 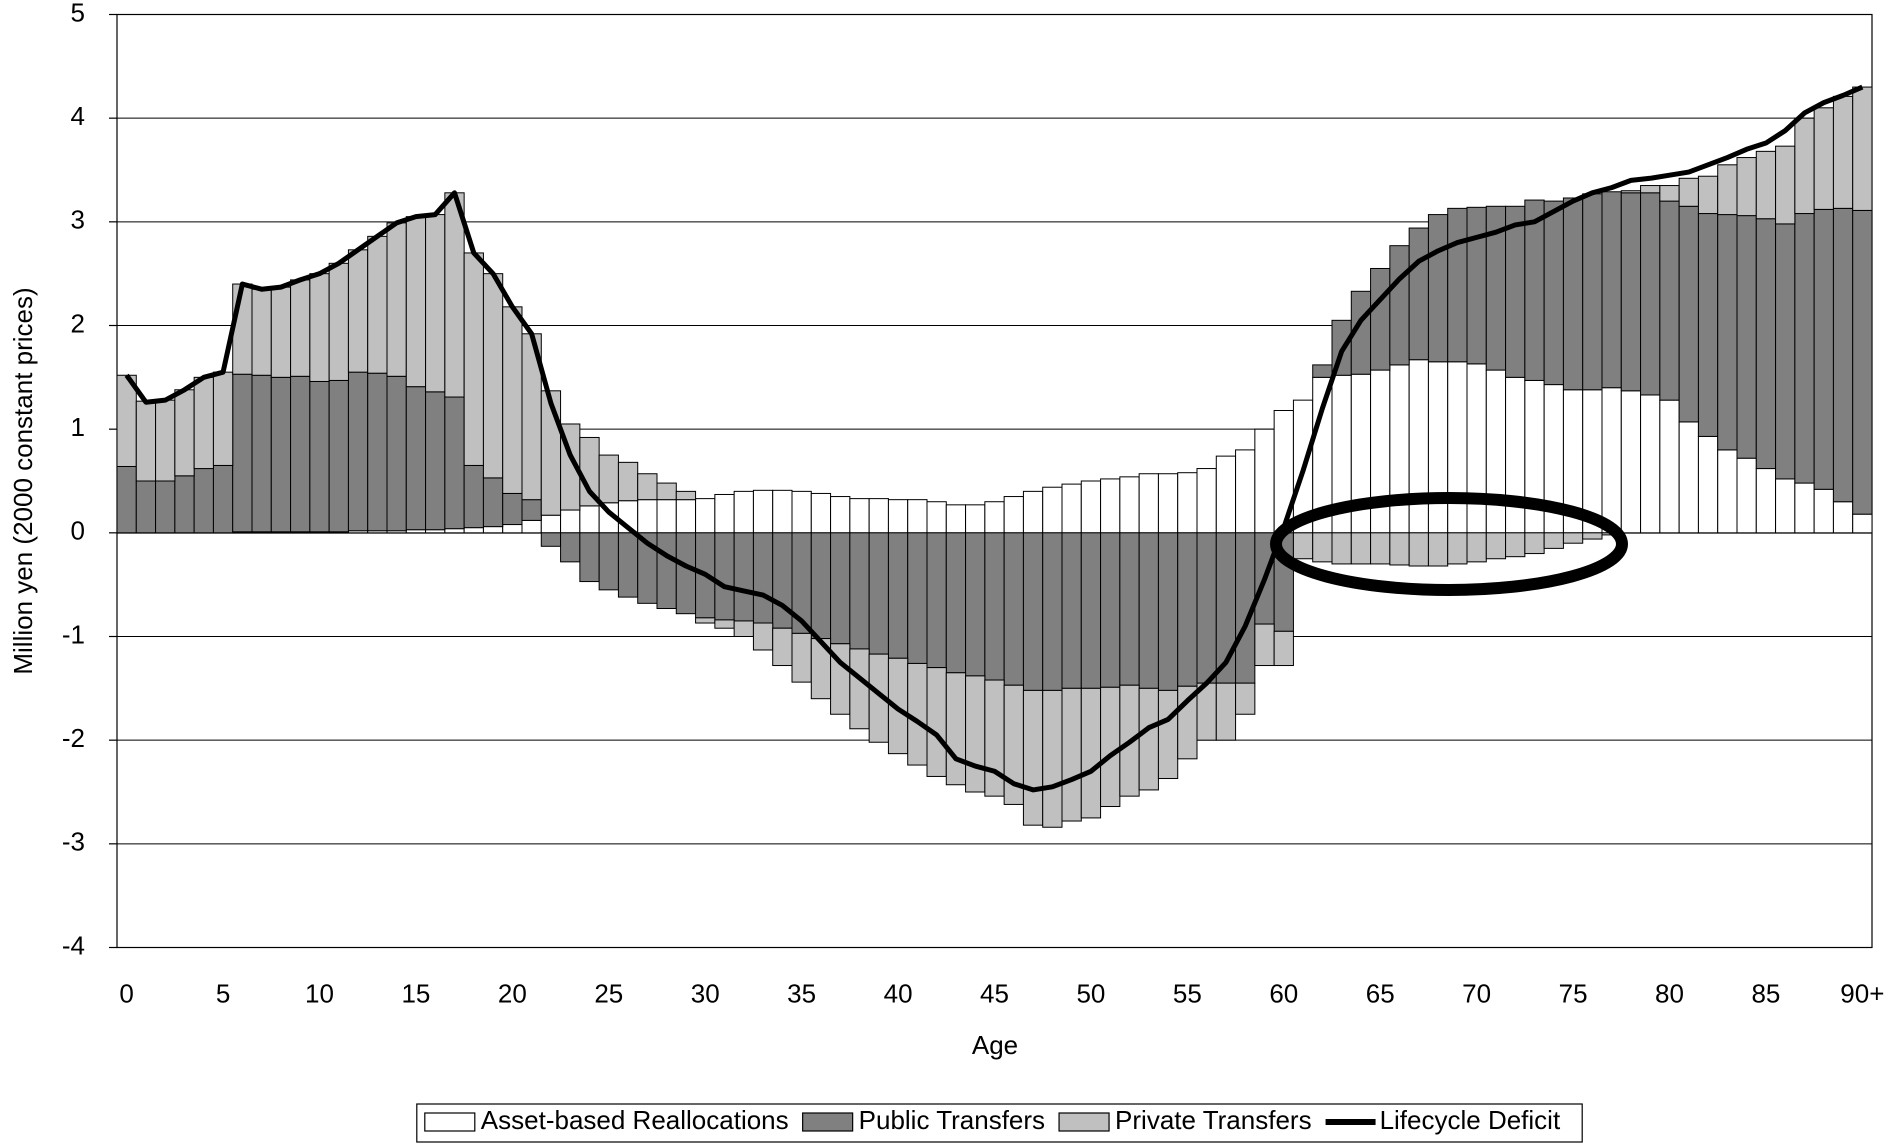 What do you see at coordinates (73, 738) in the screenshot?
I see `y-tick-label: -2` at bounding box center [73, 738].